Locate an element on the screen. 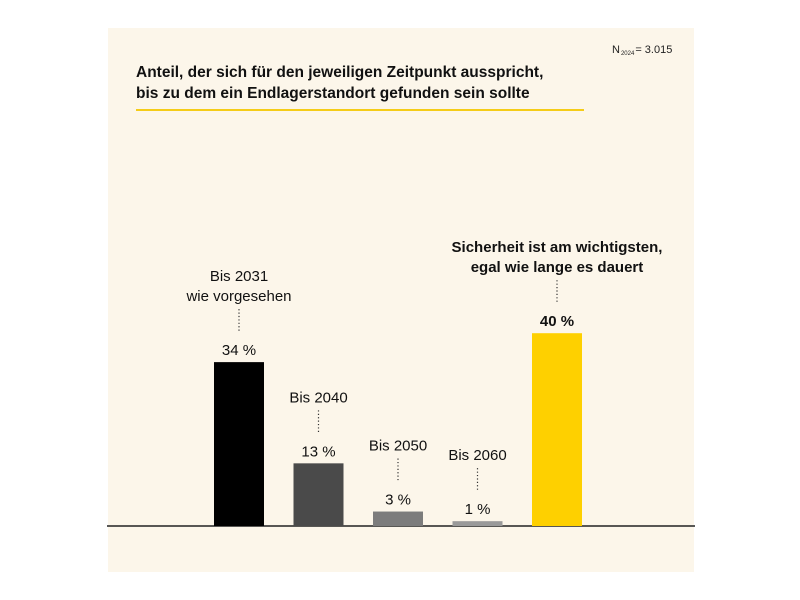 The height and width of the screenshot is (600, 800). category-label-4-line-1: Bis 2060 is located at coordinates (477, 455).